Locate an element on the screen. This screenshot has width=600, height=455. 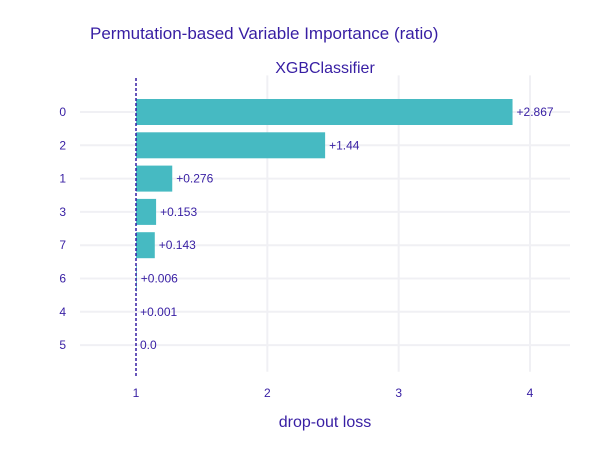
bar-value-label-7: +0.143 is located at coordinates (177, 245).